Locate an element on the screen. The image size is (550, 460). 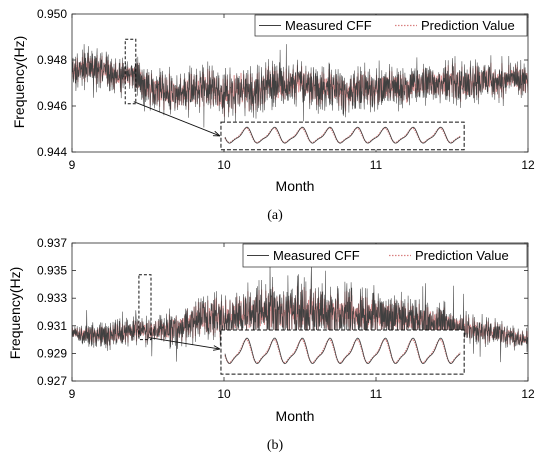
zoom-inset-a is located at coordinates (342, 136).